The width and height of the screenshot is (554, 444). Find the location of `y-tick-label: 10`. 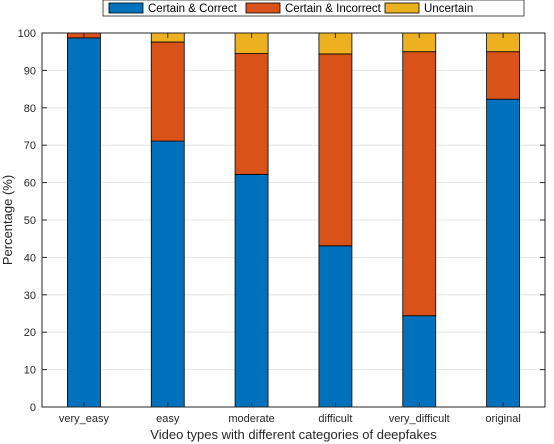

y-tick-label: 10 is located at coordinates (30, 371).